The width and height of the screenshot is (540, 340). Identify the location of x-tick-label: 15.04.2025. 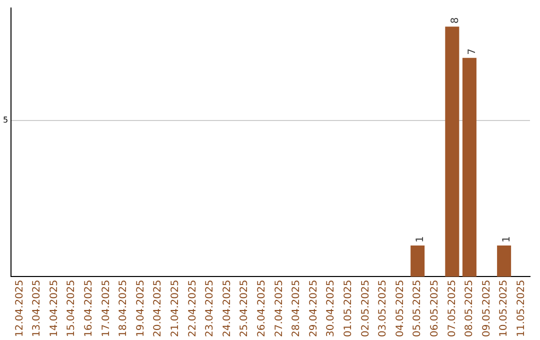
(72, 309).